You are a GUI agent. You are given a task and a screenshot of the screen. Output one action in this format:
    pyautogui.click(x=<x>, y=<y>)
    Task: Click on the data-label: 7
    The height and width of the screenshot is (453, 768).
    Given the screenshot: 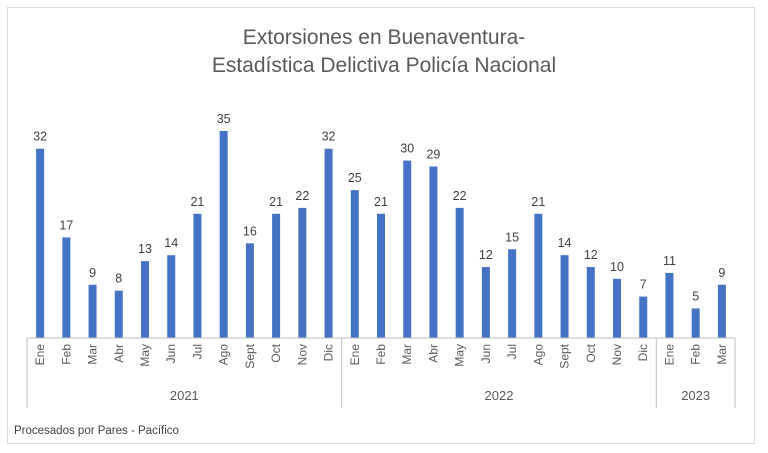 What is the action you would take?
    pyautogui.click(x=643, y=285)
    